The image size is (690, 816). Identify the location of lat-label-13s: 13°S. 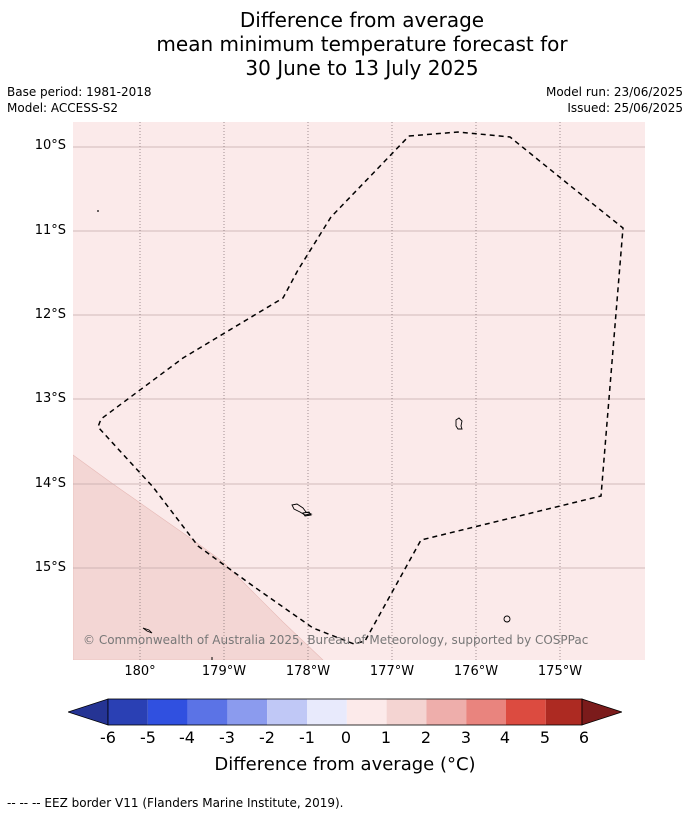
(50, 398).